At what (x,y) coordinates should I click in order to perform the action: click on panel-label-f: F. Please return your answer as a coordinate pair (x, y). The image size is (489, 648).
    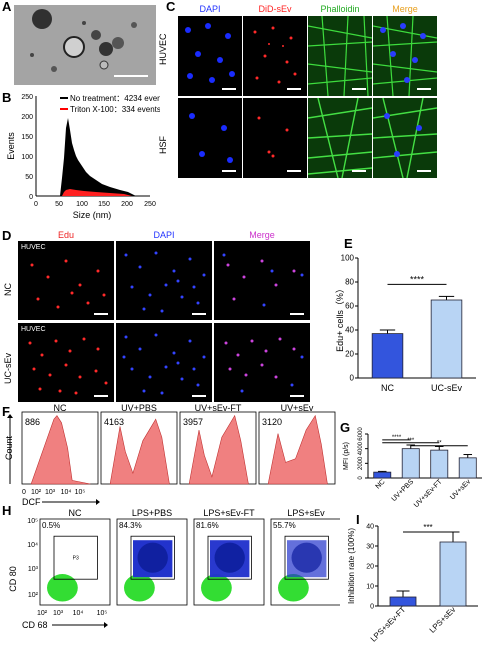
    Looking at the image, I should click on (6, 411).